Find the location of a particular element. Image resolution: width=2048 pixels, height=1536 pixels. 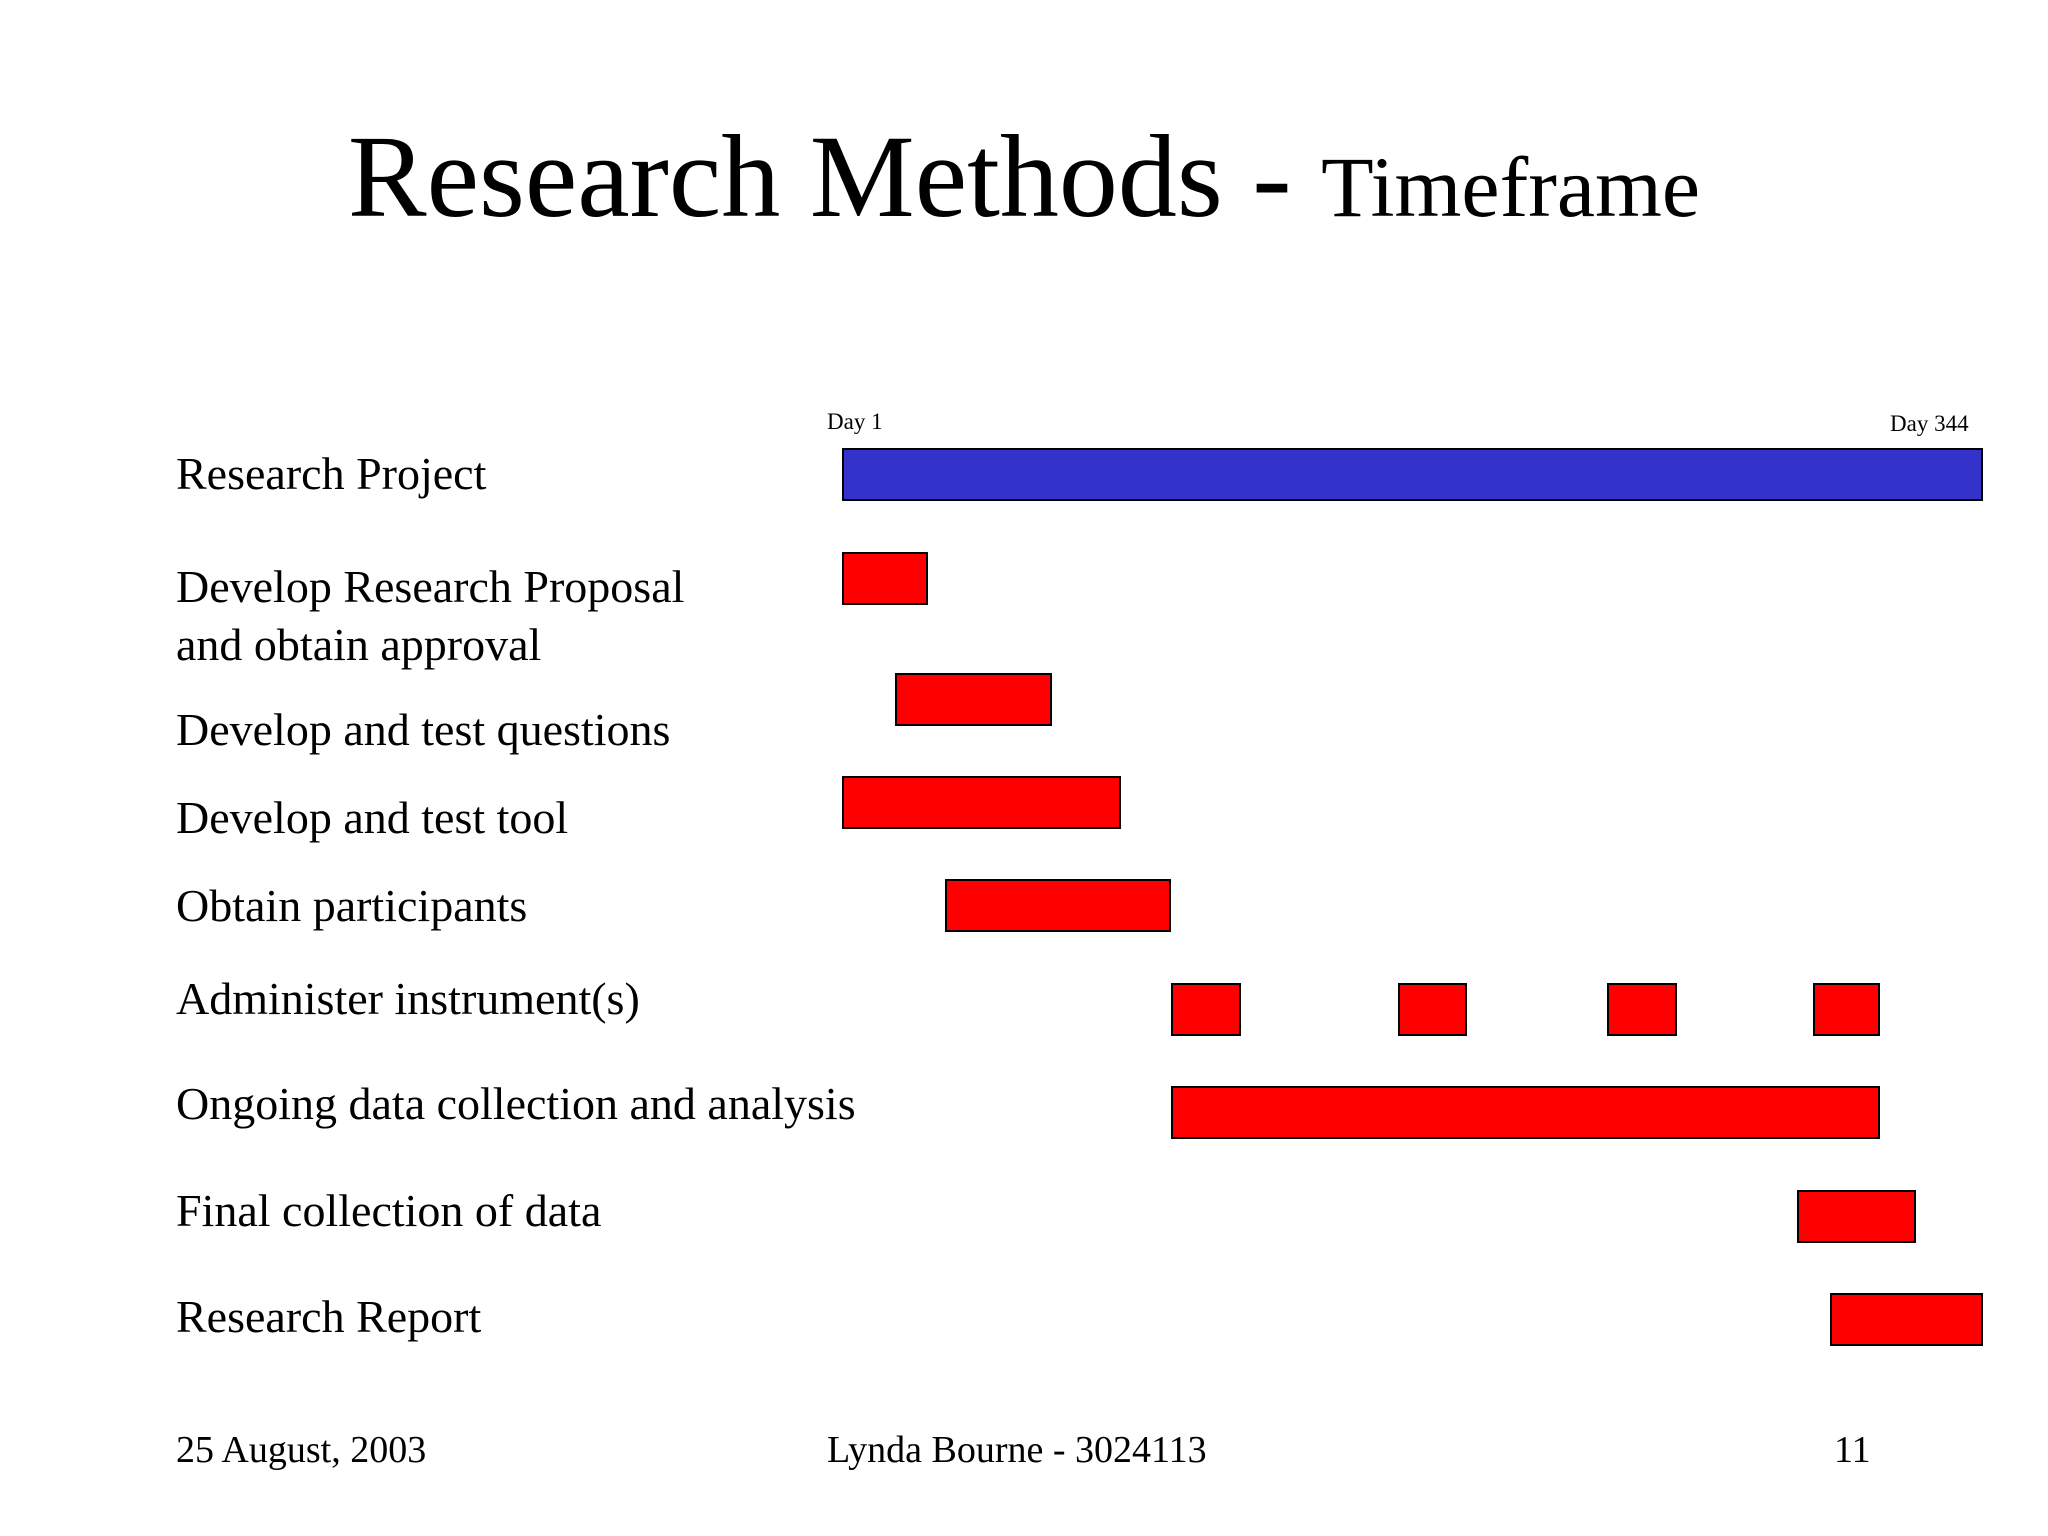

task-label-line: Final collection of data is located at coordinates (389, 1210).